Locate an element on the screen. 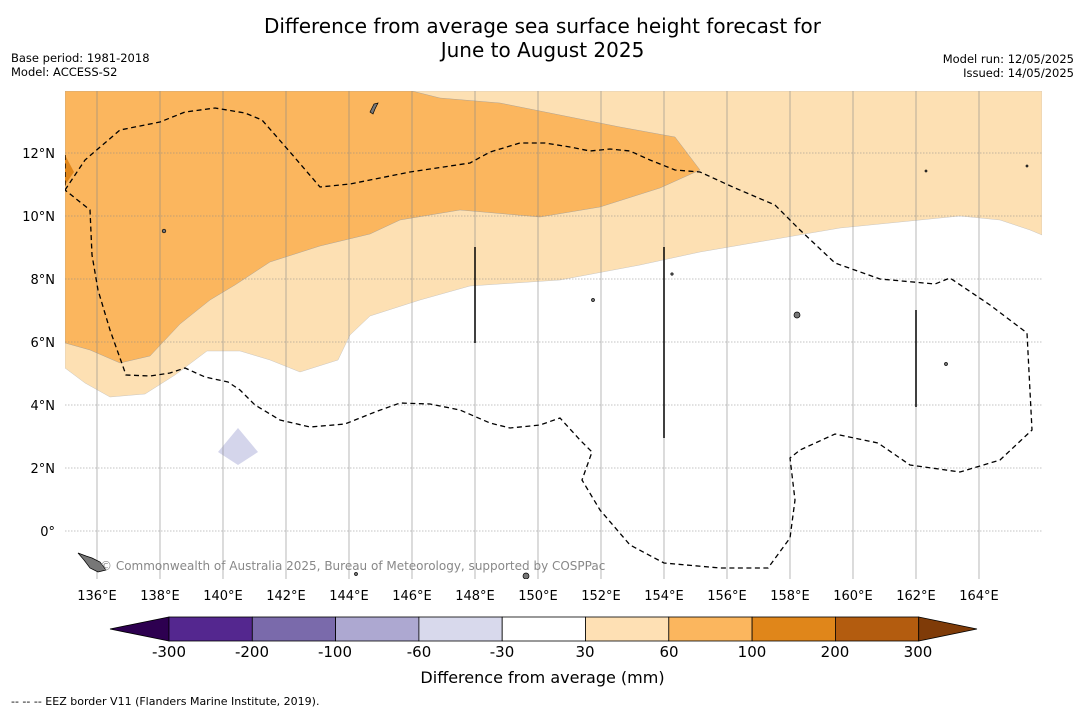 The width and height of the screenshot is (1085, 713). lon-label: 158°E is located at coordinates (790, 596).